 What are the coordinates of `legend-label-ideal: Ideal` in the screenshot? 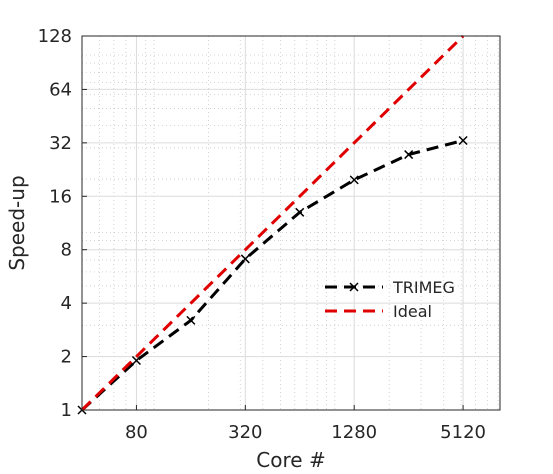 It's located at (412, 311).